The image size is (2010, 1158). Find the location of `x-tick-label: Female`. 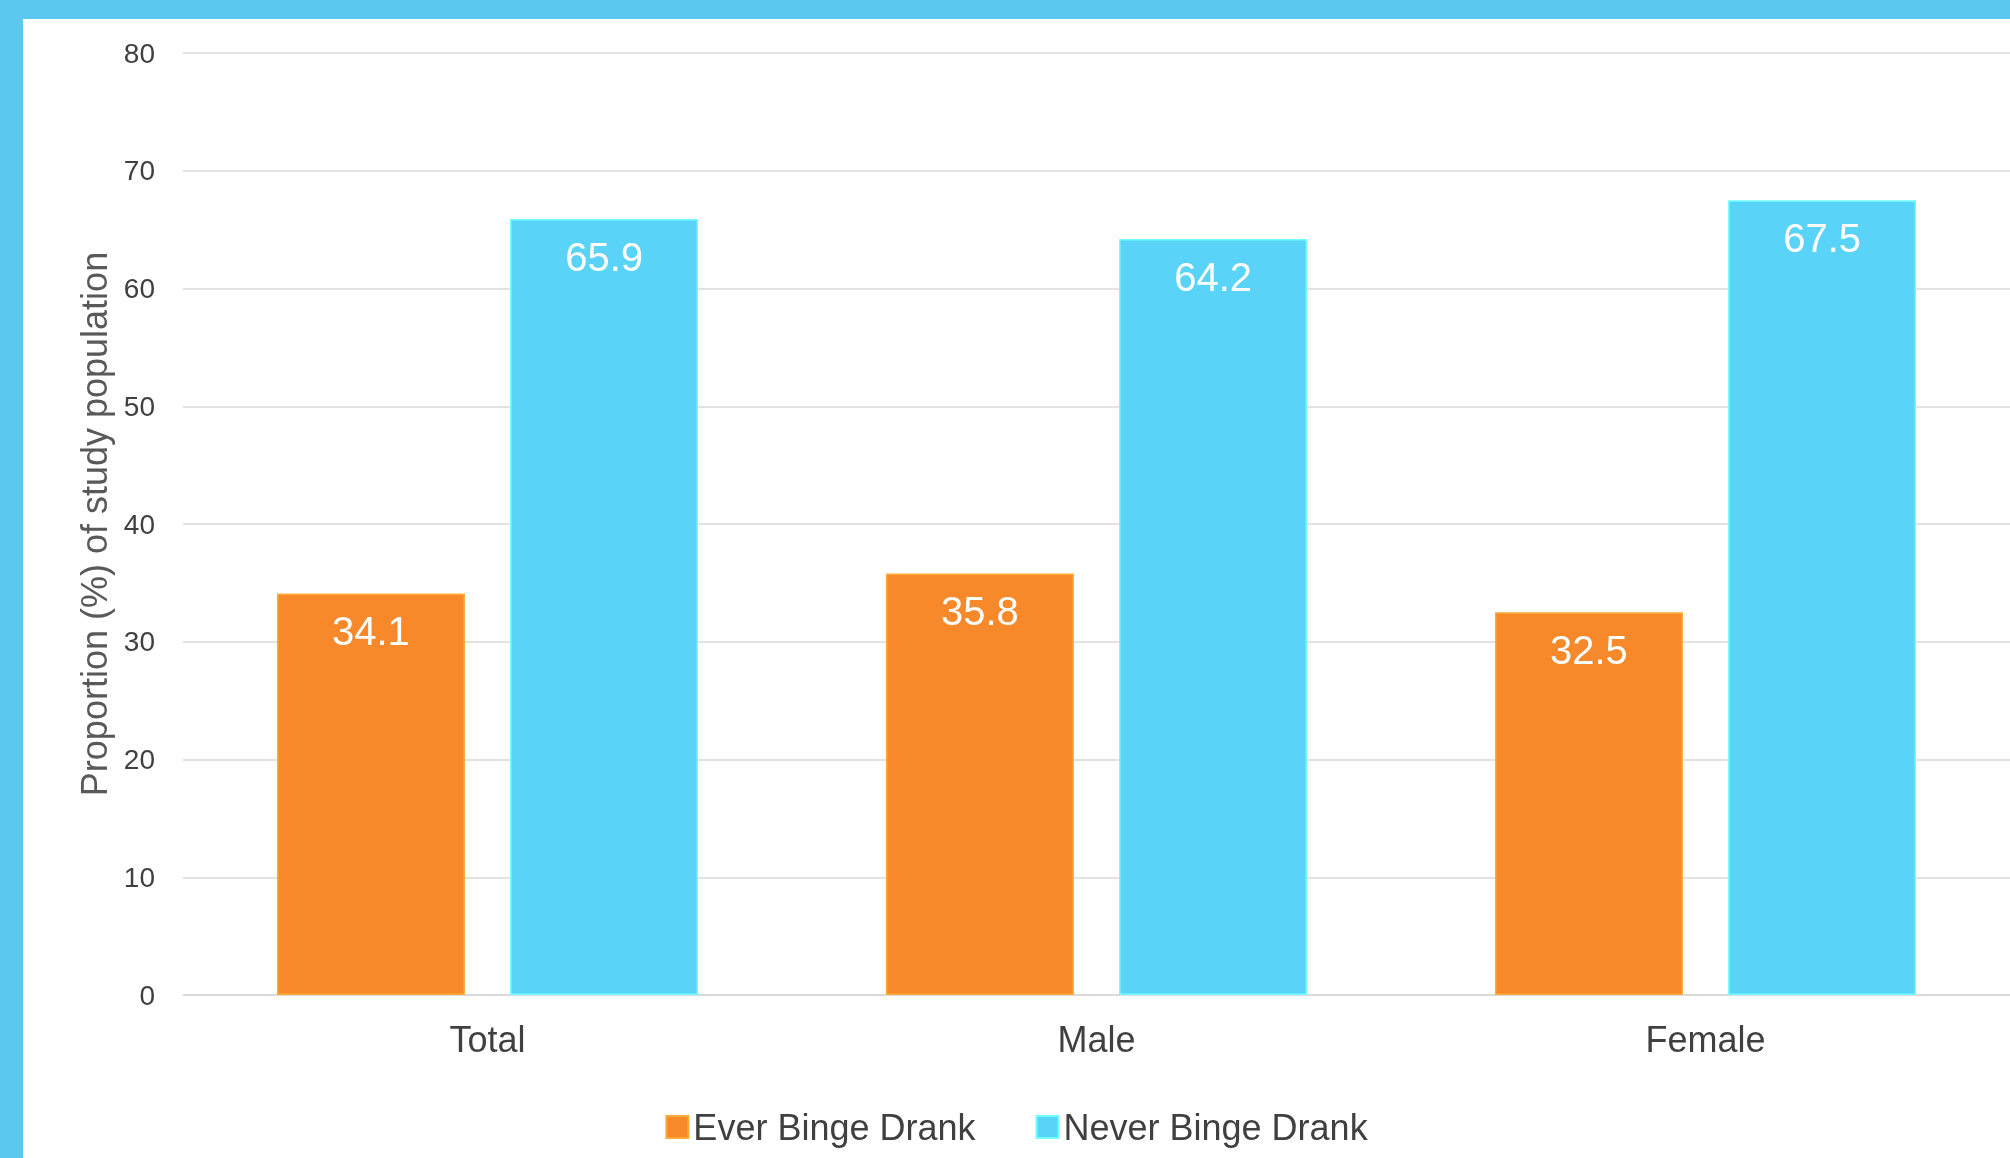

x-tick-label: Female is located at coordinates (1705, 1039).